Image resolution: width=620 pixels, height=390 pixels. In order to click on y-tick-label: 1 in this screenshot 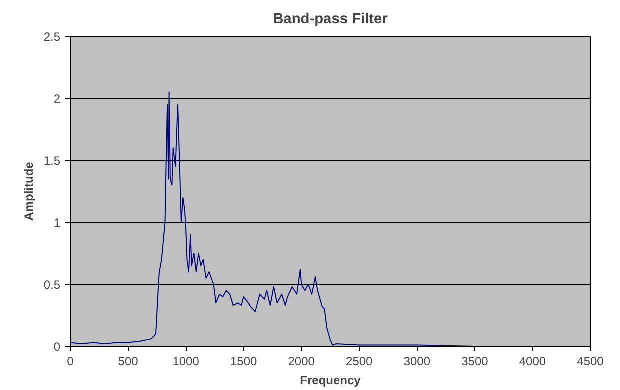, I will do `click(57, 223)`.